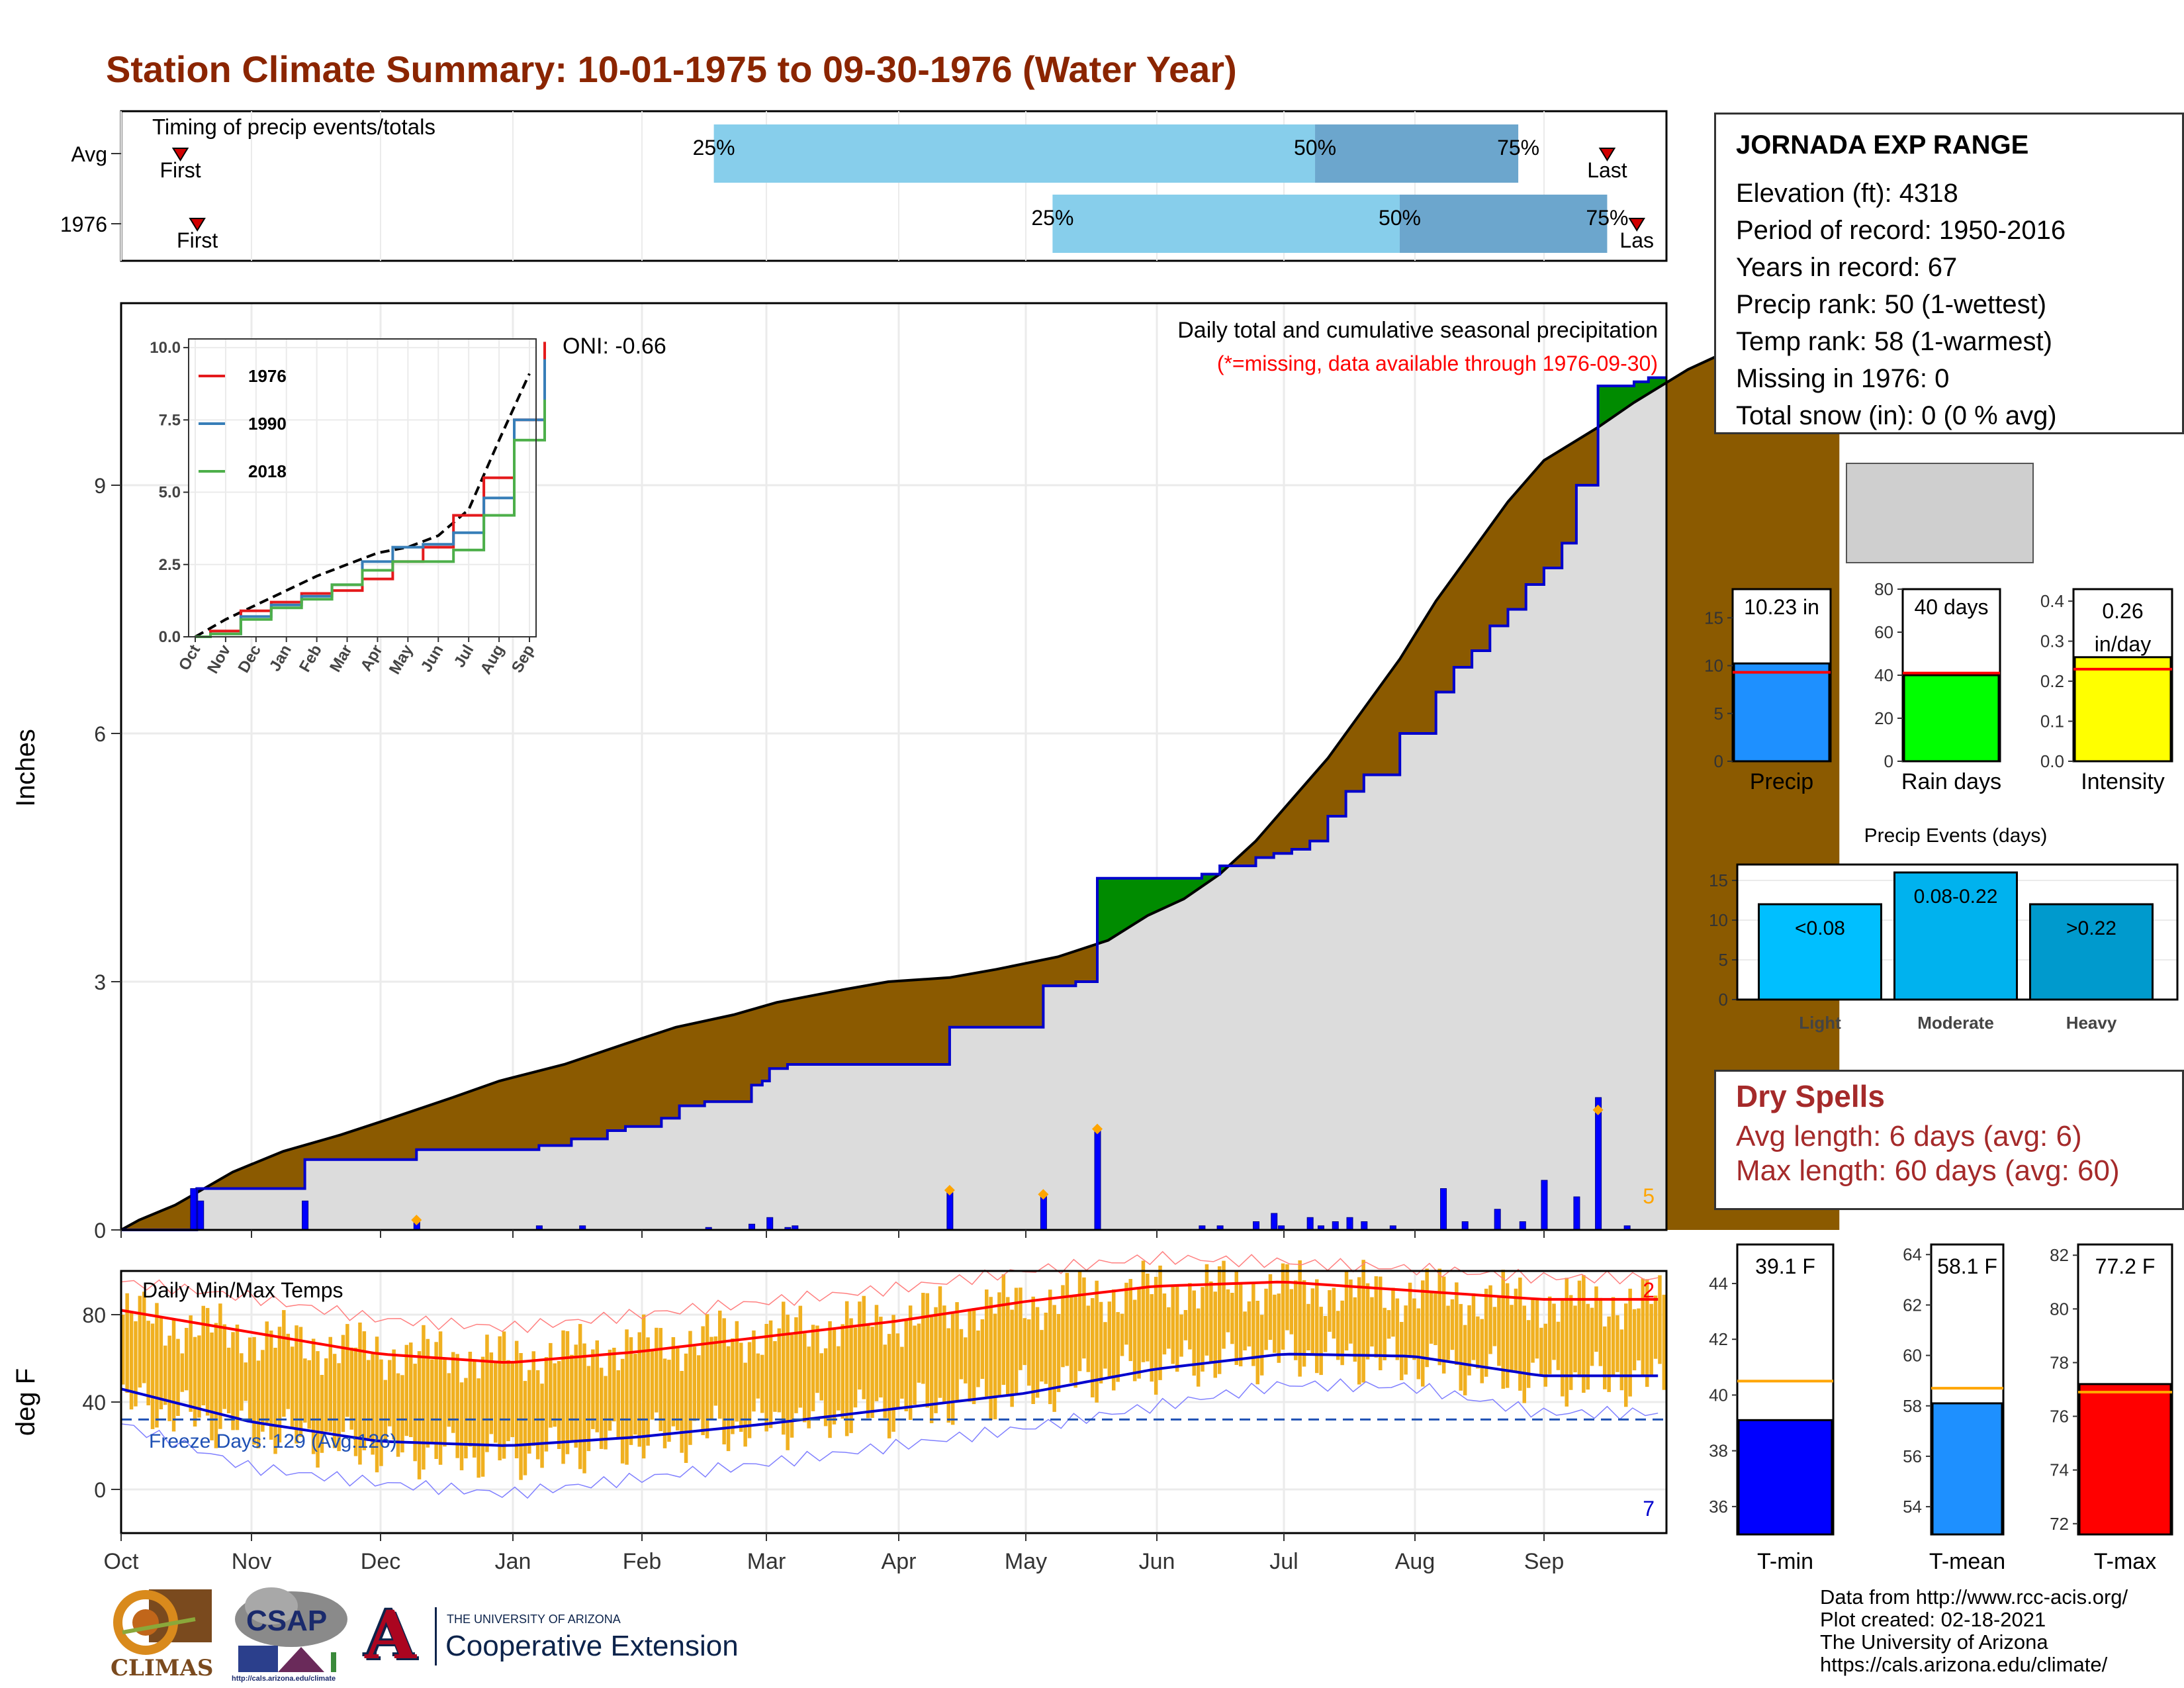 The height and width of the screenshot is (1688, 2184). What do you see at coordinates (83, 224) in the screenshot?
I see `timing-row-label: 1976` at bounding box center [83, 224].